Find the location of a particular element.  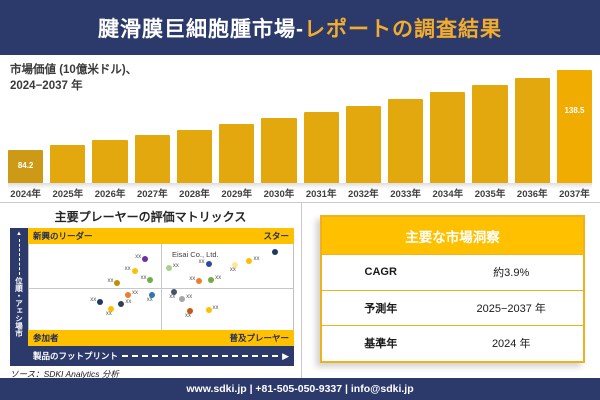

insight-value-forecast-years: 2025−2037 年 is located at coordinates (511, 308).